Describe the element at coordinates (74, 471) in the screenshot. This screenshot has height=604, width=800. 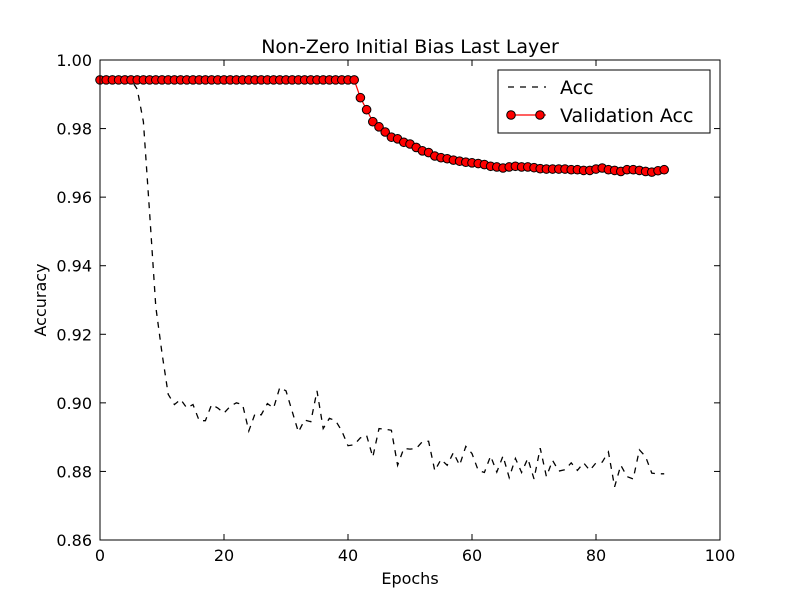
I see `y-tick-label: 0.88` at that location.